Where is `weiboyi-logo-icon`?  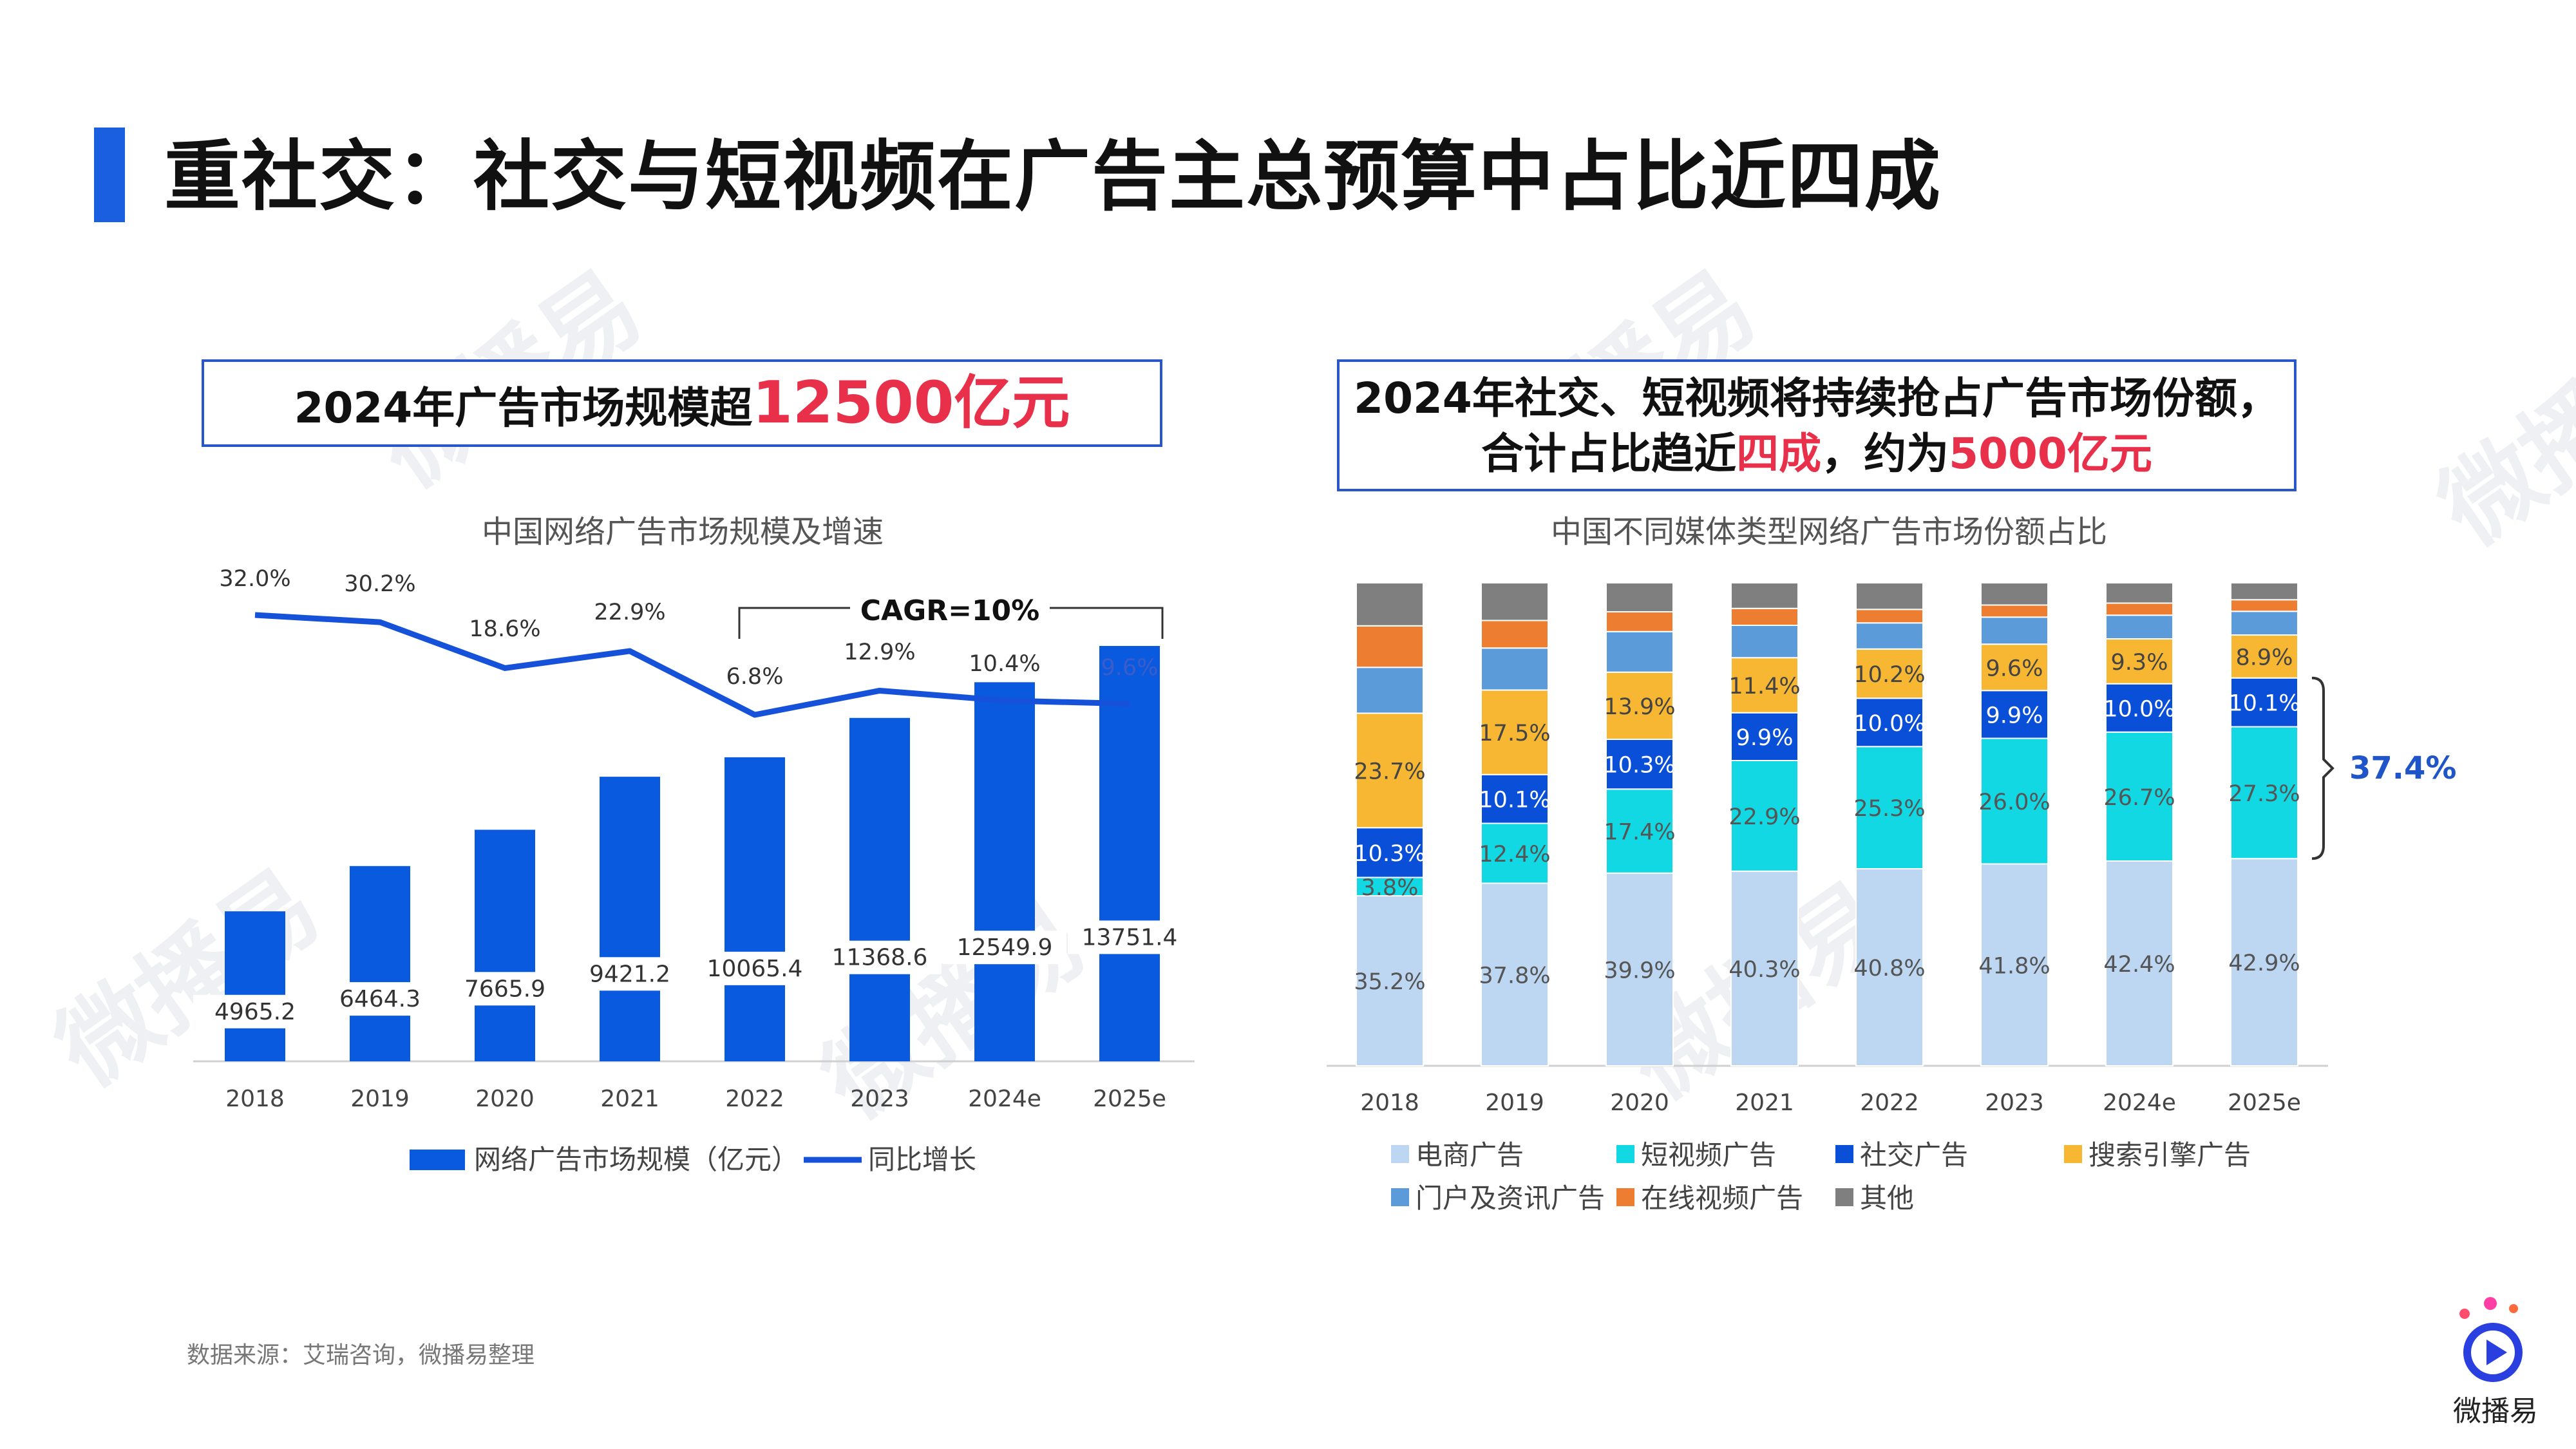 weiboyi-logo-icon is located at coordinates (2491, 1339).